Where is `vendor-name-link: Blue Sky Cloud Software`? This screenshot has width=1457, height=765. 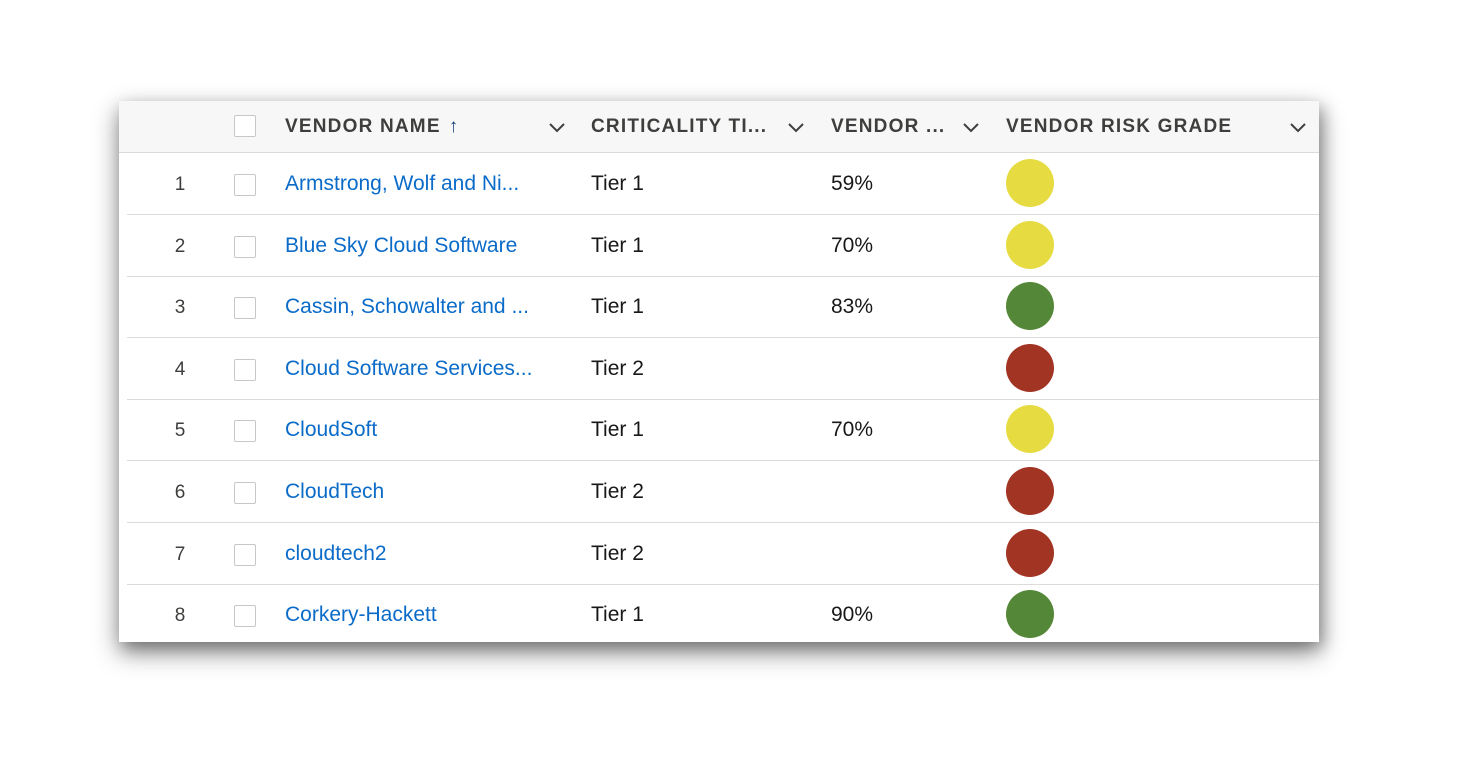 vendor-name-link: Blue Sky Cloud Software is located at coordinates (401, 245).